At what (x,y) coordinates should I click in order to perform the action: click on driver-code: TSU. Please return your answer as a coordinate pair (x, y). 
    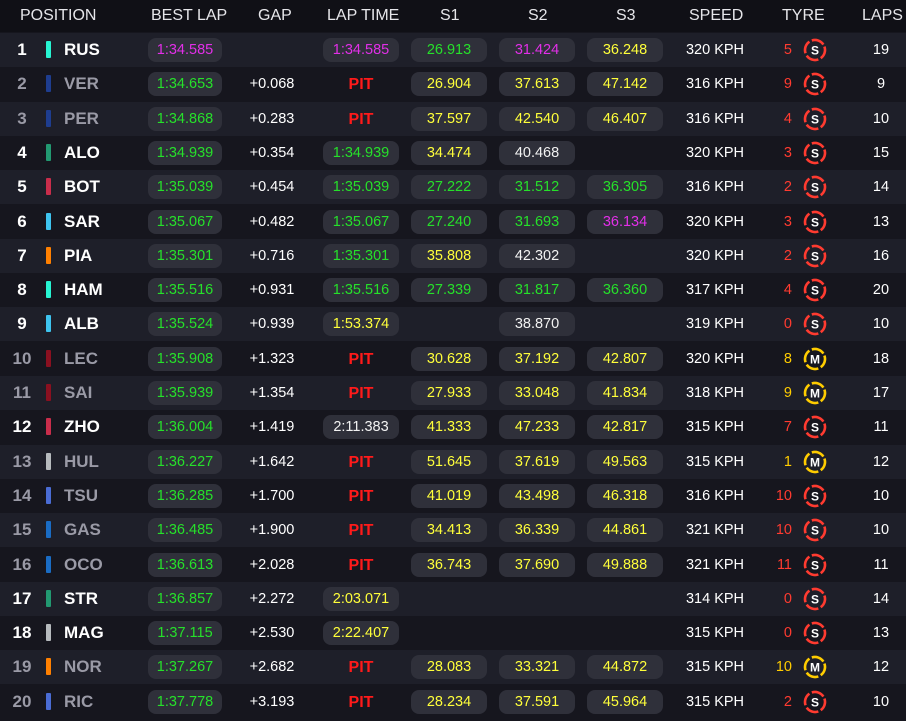
    Looking at the image, I should click on (81, 495).